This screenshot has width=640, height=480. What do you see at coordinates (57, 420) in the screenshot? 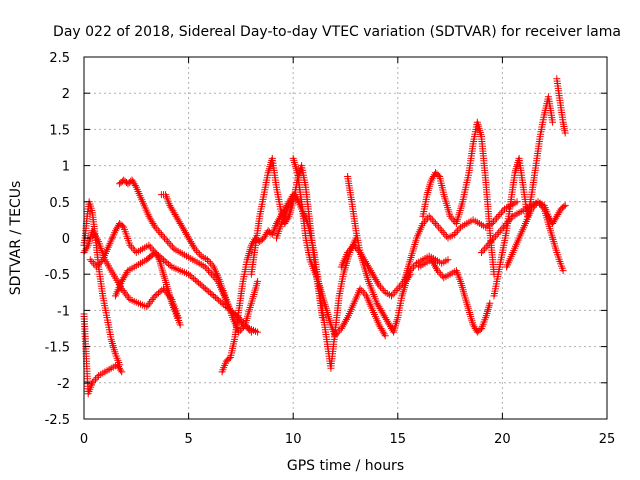
I see `y-tick-label: -2.5` at bounding box center [57, 420].